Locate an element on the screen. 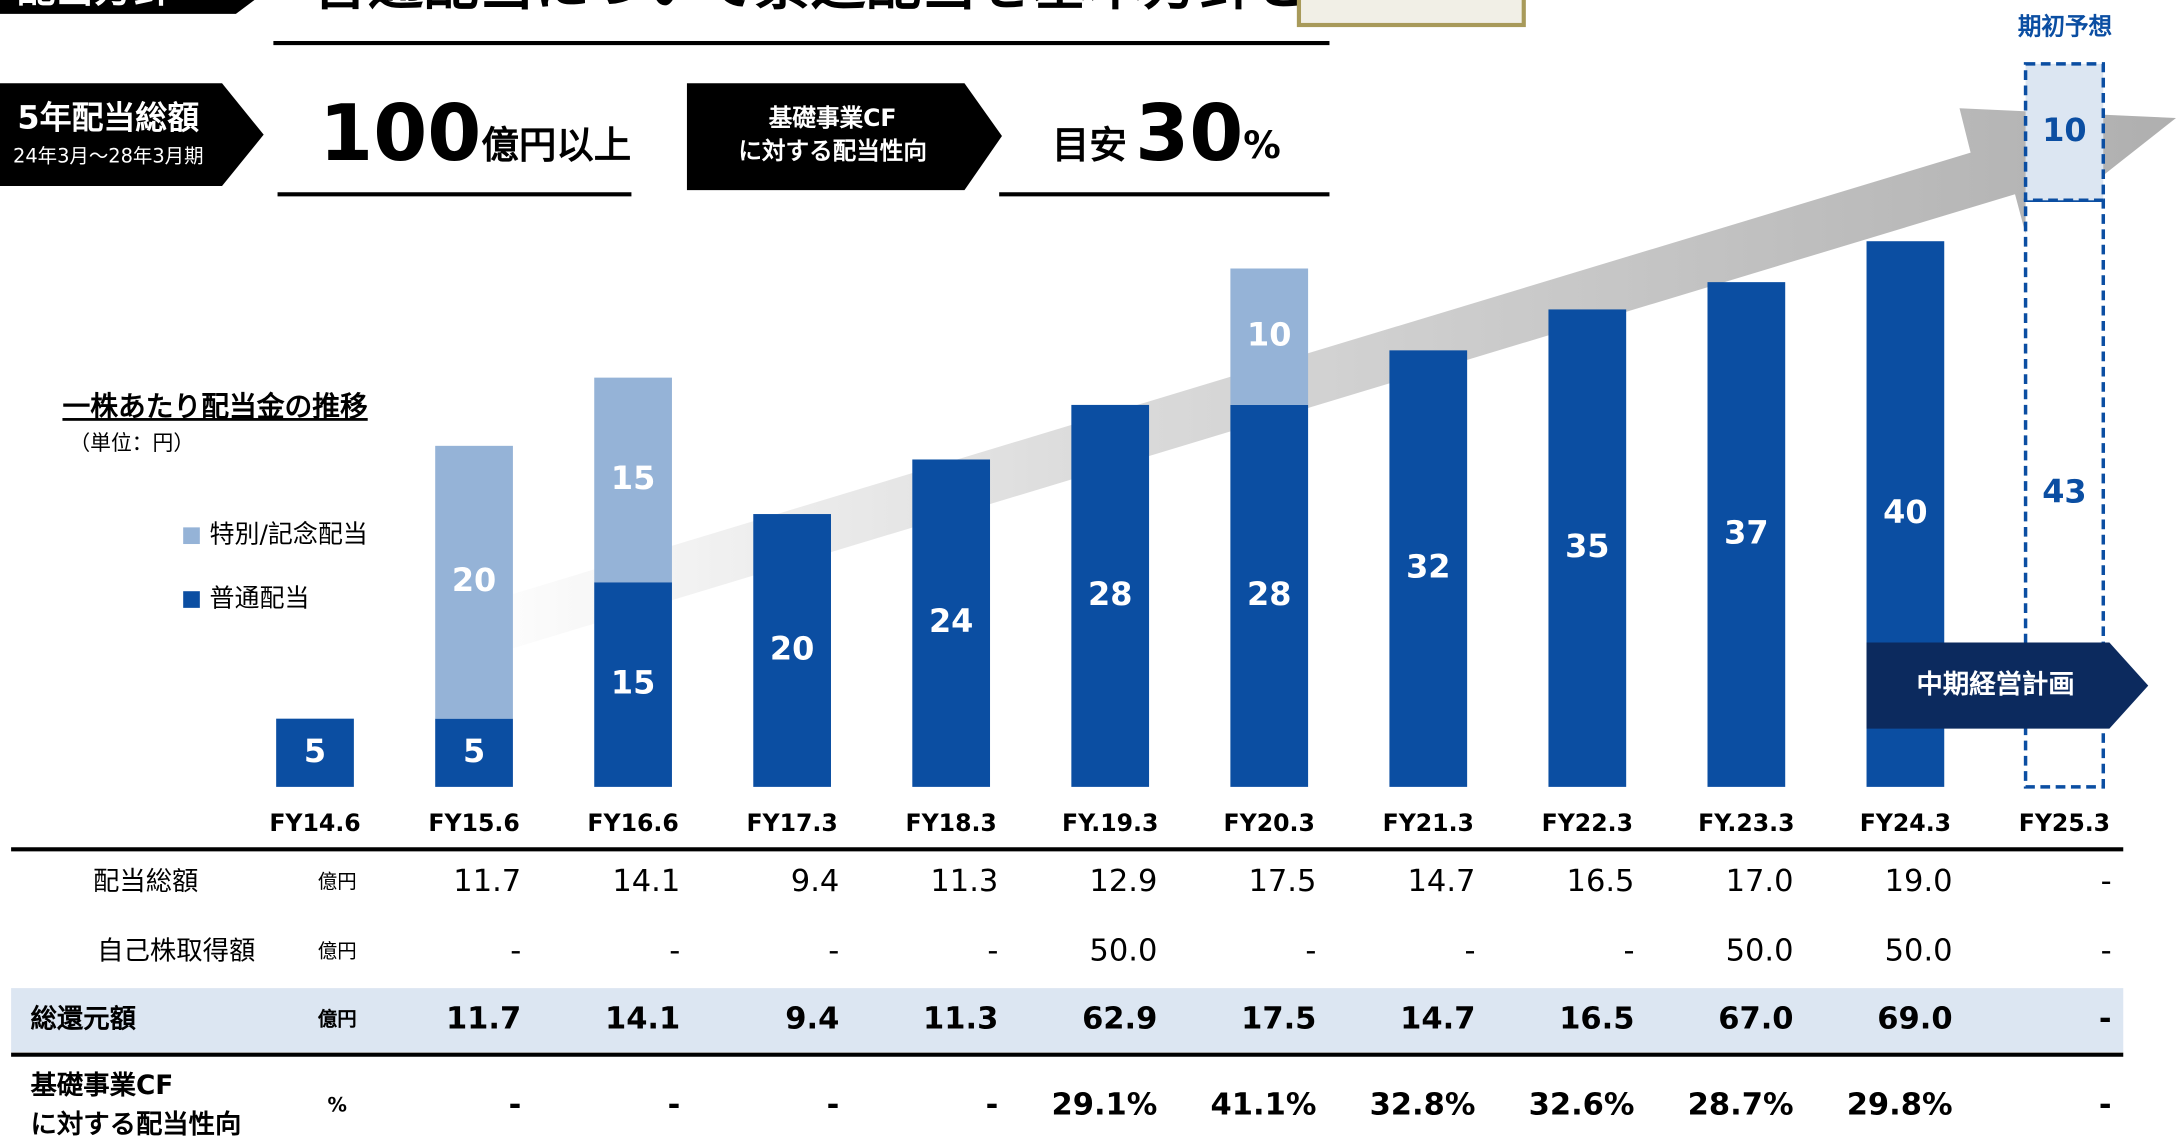 The width and height of the screenshot is (2176, 1148). payout-unit: % is located at coordinates (1262, 145).